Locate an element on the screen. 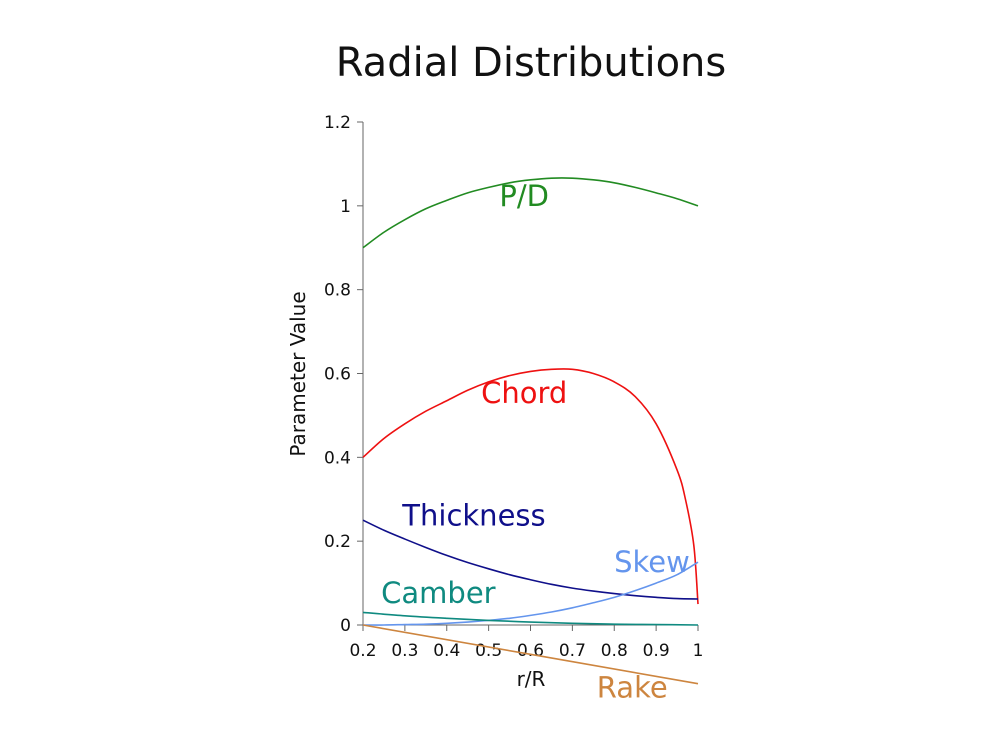 This screenshot has height=750, width=1000. x-tick-label: 0.2 is located at coordinates (362, 651).